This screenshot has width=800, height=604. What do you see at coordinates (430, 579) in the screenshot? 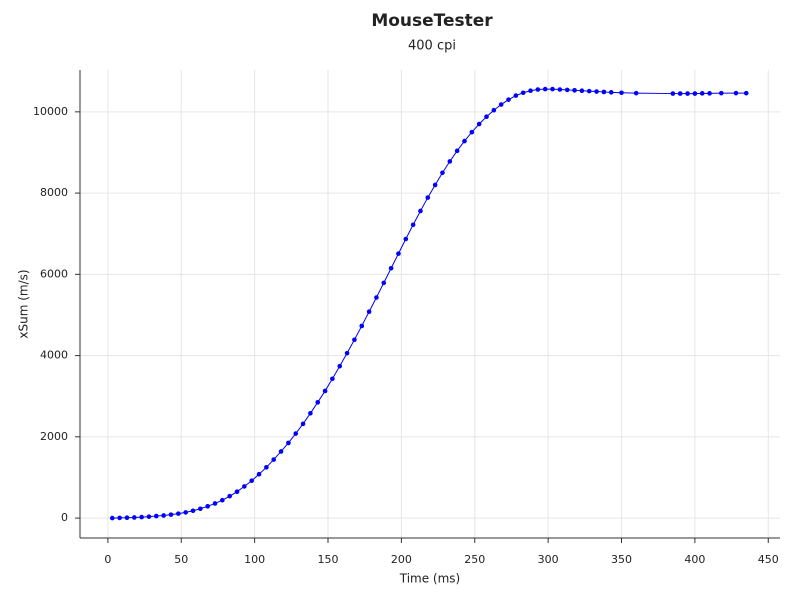
I see `x-axis-label: Time (ms)` at bounding box center [430, 579].